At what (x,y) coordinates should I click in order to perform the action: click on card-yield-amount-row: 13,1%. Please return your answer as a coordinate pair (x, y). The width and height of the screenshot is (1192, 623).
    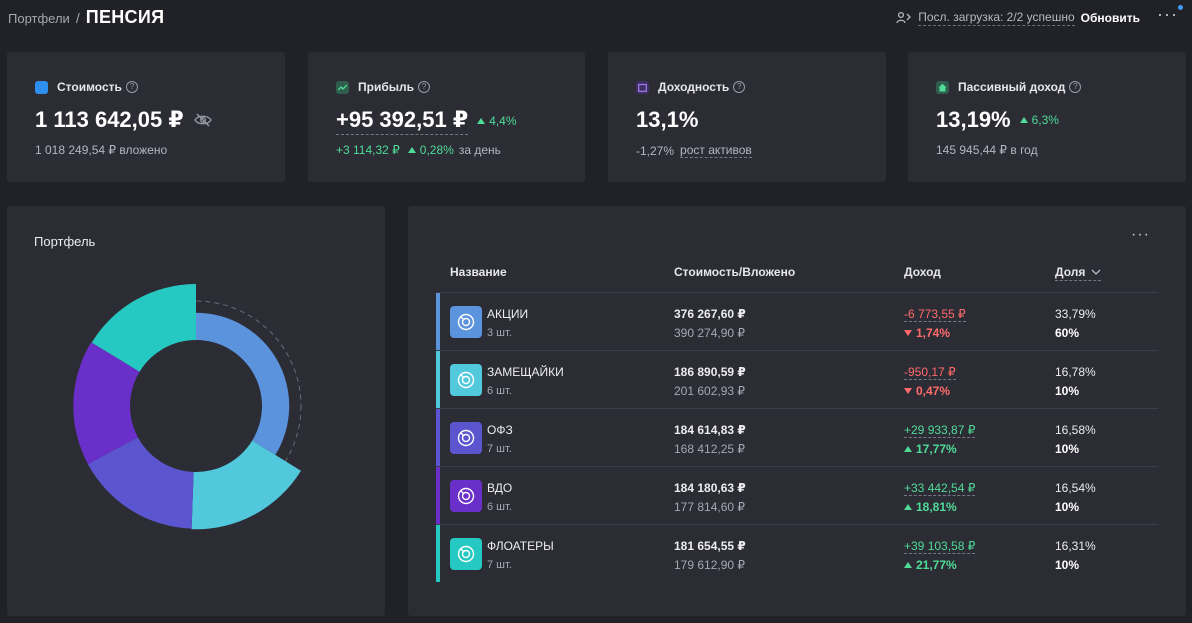
    Looking at the image, I should click on (667, 120).